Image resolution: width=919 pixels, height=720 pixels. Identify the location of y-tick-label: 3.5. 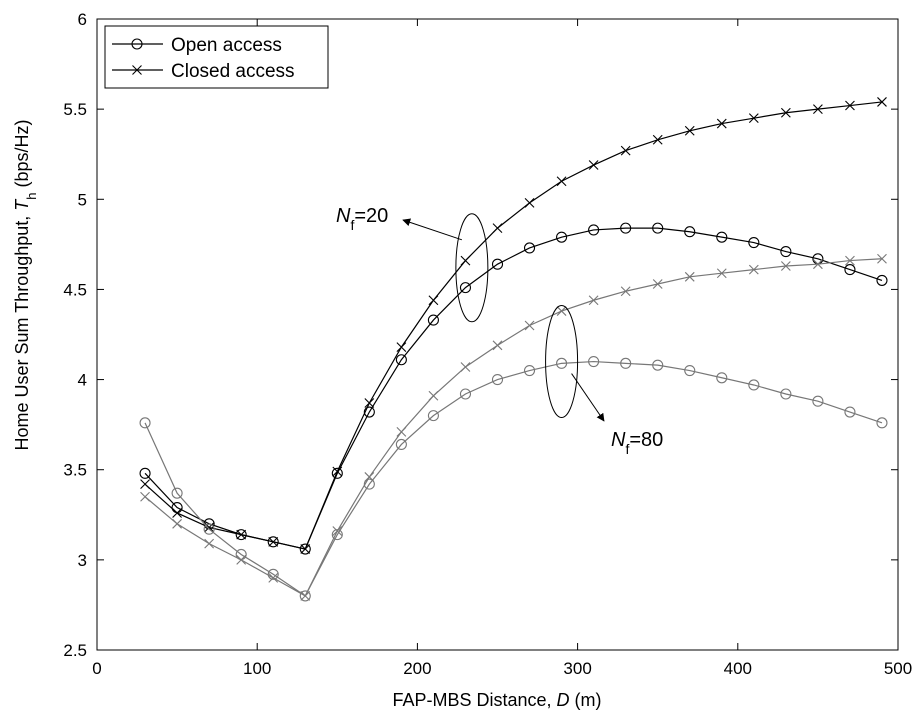
(75, 470).